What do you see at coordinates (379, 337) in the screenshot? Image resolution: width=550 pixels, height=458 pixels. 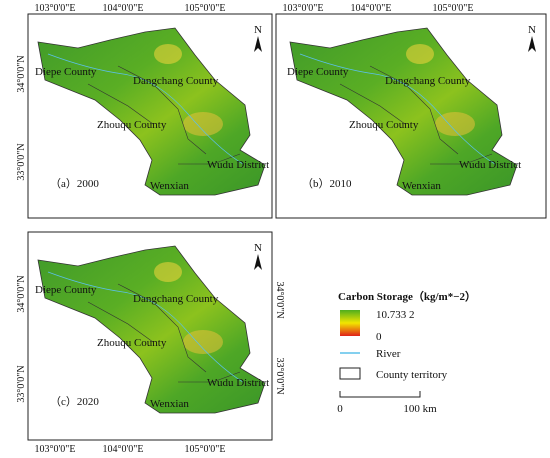 I see `legend-min: 0` at bounding box center [379, 337].